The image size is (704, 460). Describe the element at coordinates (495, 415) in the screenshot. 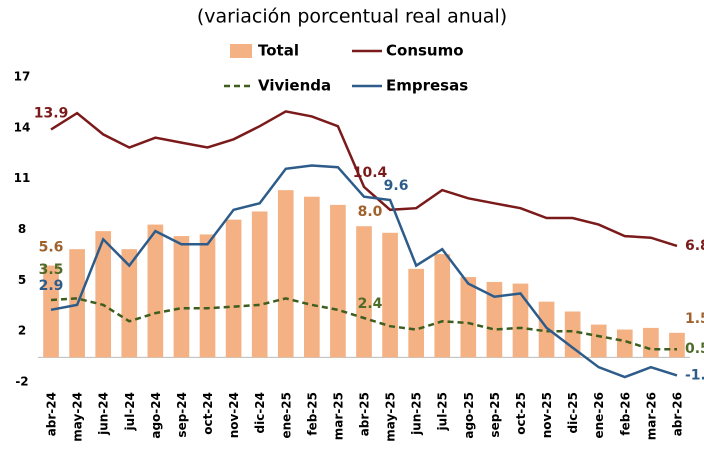

I see `x-tick-label: sep-25` at that location.